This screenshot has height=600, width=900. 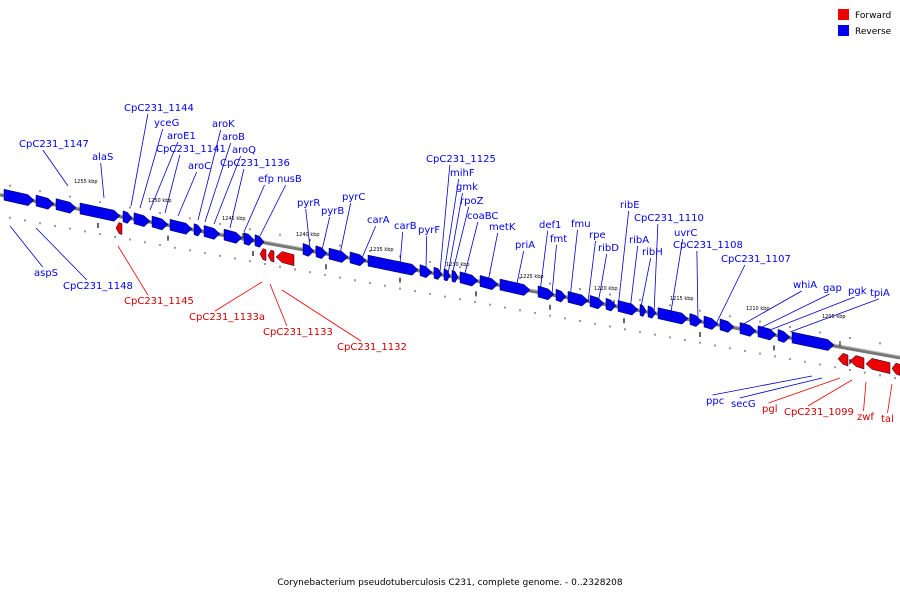 I want to click on tick-label: 1250 kbp, so click(x=160, y=201).